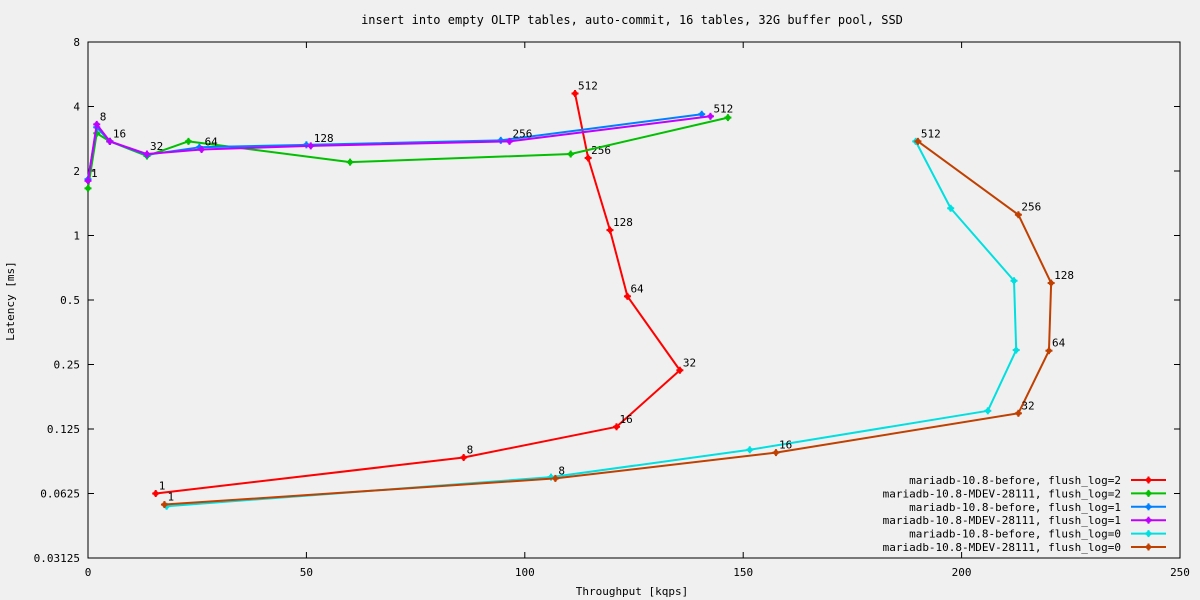 The height and width of the screenshot is (600, 1200). Describe the element at coordinates (76, 236) in the screenshot. I see `y-tick-label: 1` at that location.